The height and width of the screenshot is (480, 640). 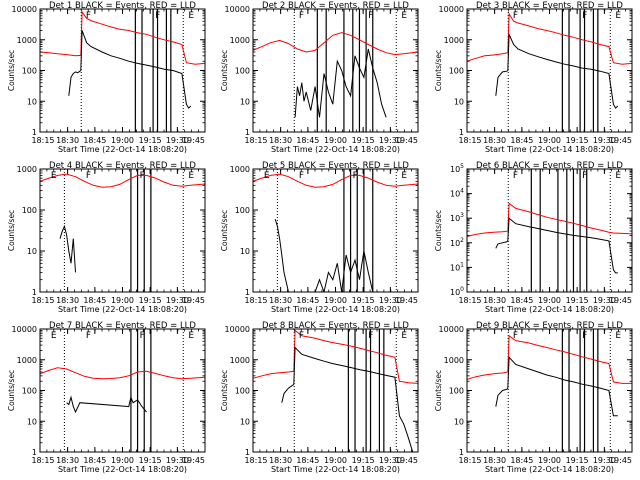 I want to click on panel-title: Det 5 BLACK = Events, RED = LLD, so click(x=335, y=166).